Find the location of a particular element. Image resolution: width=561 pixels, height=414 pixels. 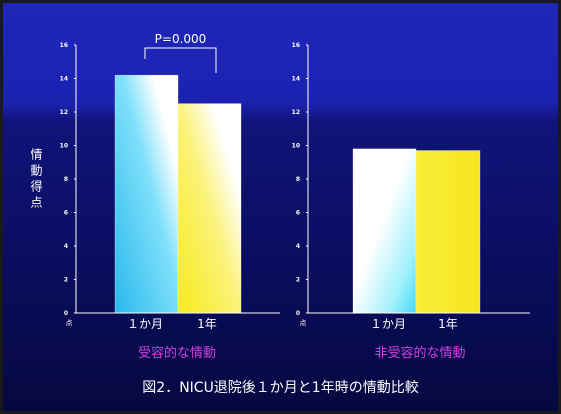

y-axis-label: 情動得点 is located at coordinates (36, 180).